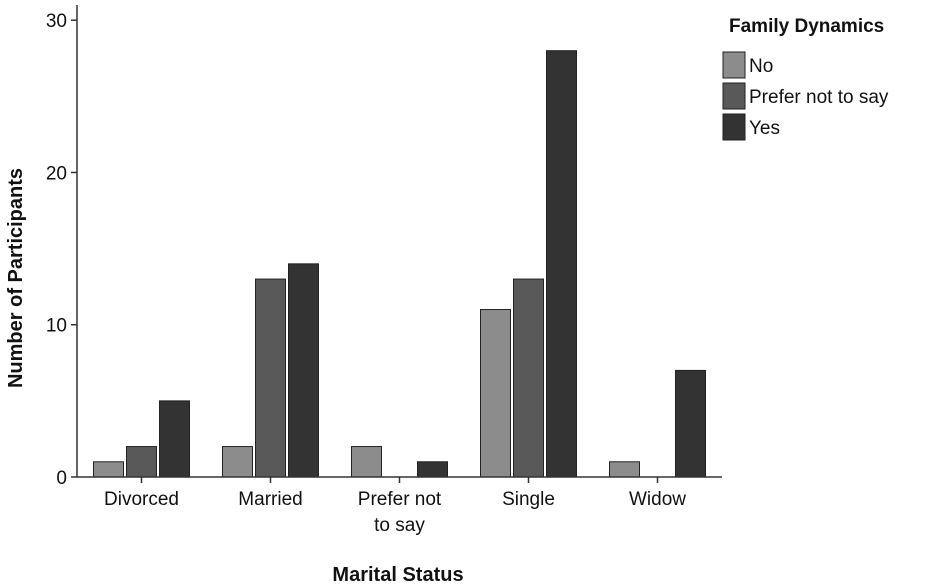 The height and width of the screenshot is (588, 935). What do you see at coordinates (397, 575) in the screenshot?
I see `x-axis-title: Marital Status` at bounding box center [397, 575].